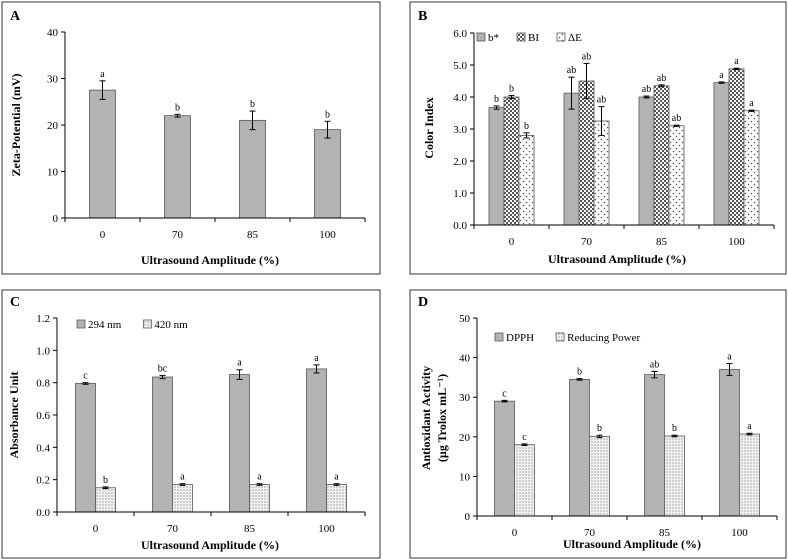 The width and height of the screenshot is (788, 560). I want to click on y-tick-label: 0.6, so click(43, 416).